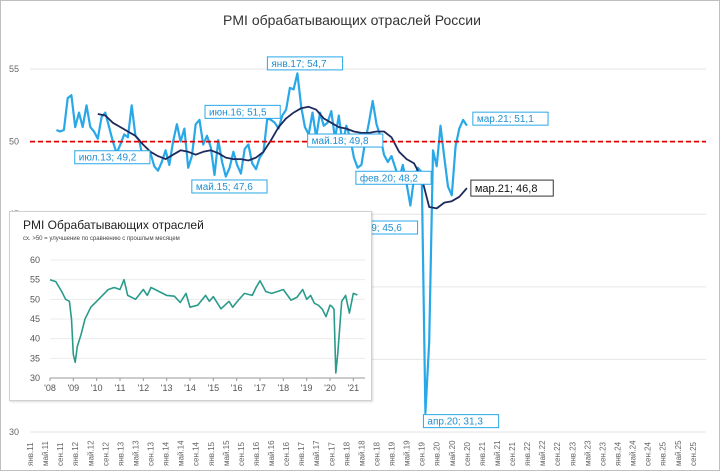 Image resolution: width=720 pixels, height=471 pixels. I want to click on x-tick-label: май.20, so click(452, 453).